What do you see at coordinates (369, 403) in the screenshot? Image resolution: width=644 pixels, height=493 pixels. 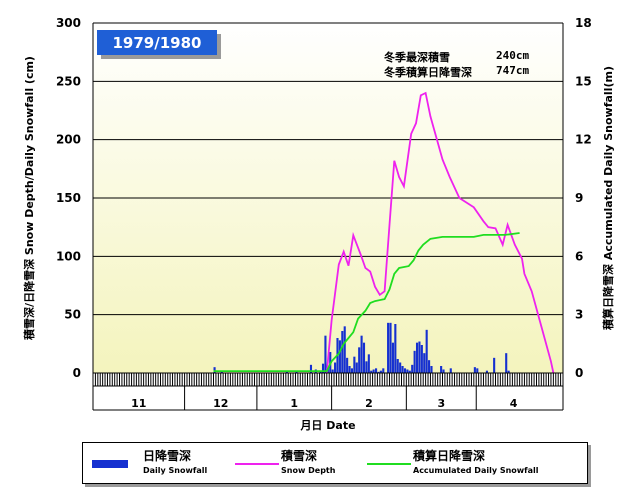 I see `month-label: 2` at bounding box center [369, 403].